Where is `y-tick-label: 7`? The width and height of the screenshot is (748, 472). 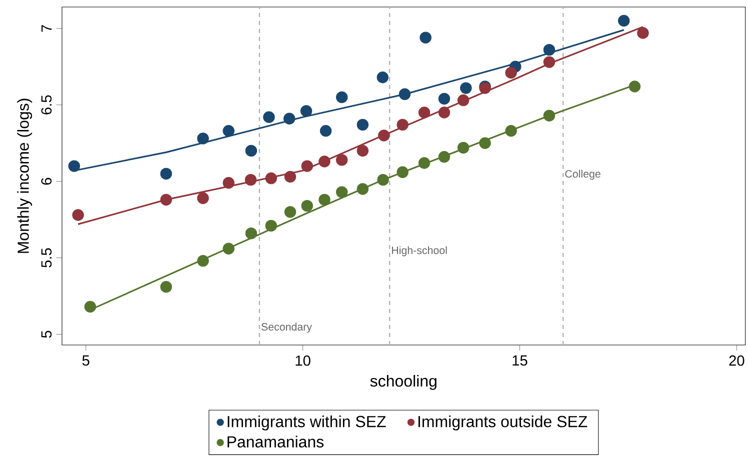
y-tick-label: 7 is located at coordinates (47, 28).